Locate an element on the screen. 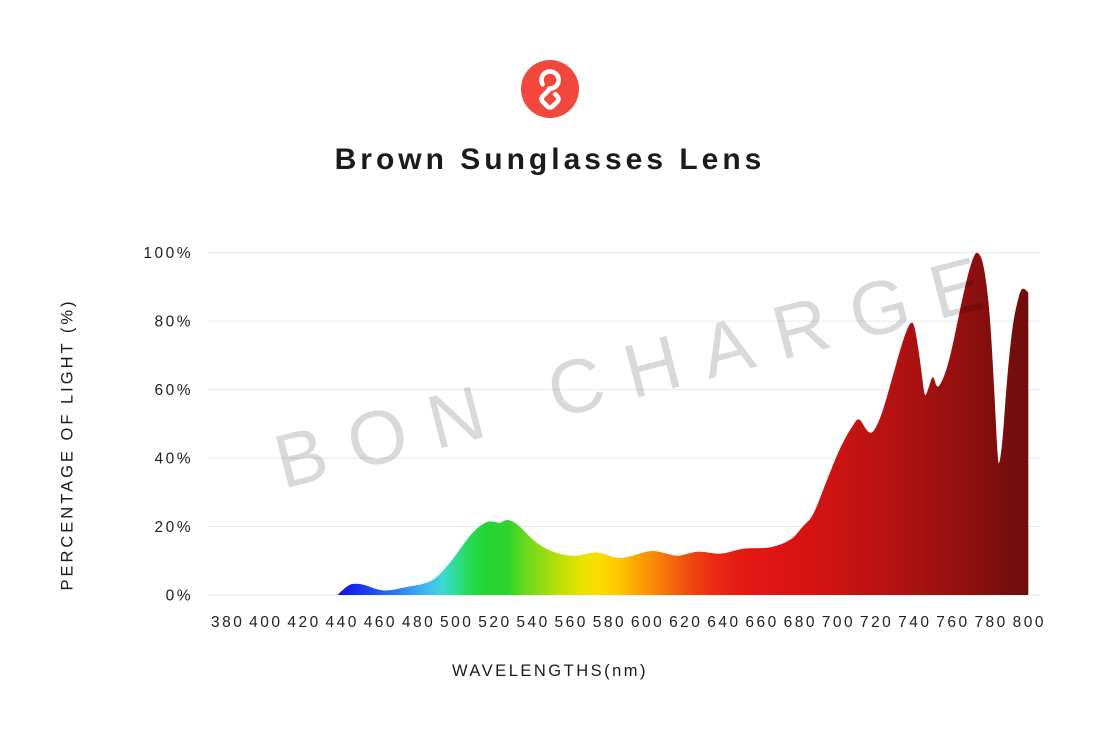  y-axis-label: PERCENTAGE OF LIGHT (%) is located at coordinates (67, 444).